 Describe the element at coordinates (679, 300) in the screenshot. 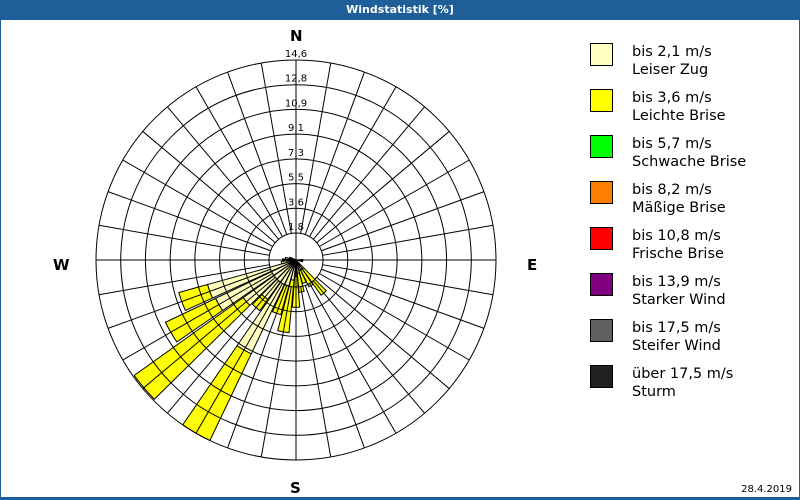

I see `legend-label: Starker Wind` at that location.